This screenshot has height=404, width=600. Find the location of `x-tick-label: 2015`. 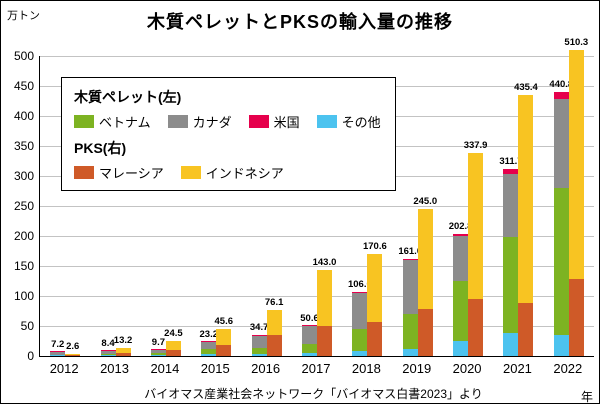

x-tick-label: 2015 is located at coordinates (215, 368).